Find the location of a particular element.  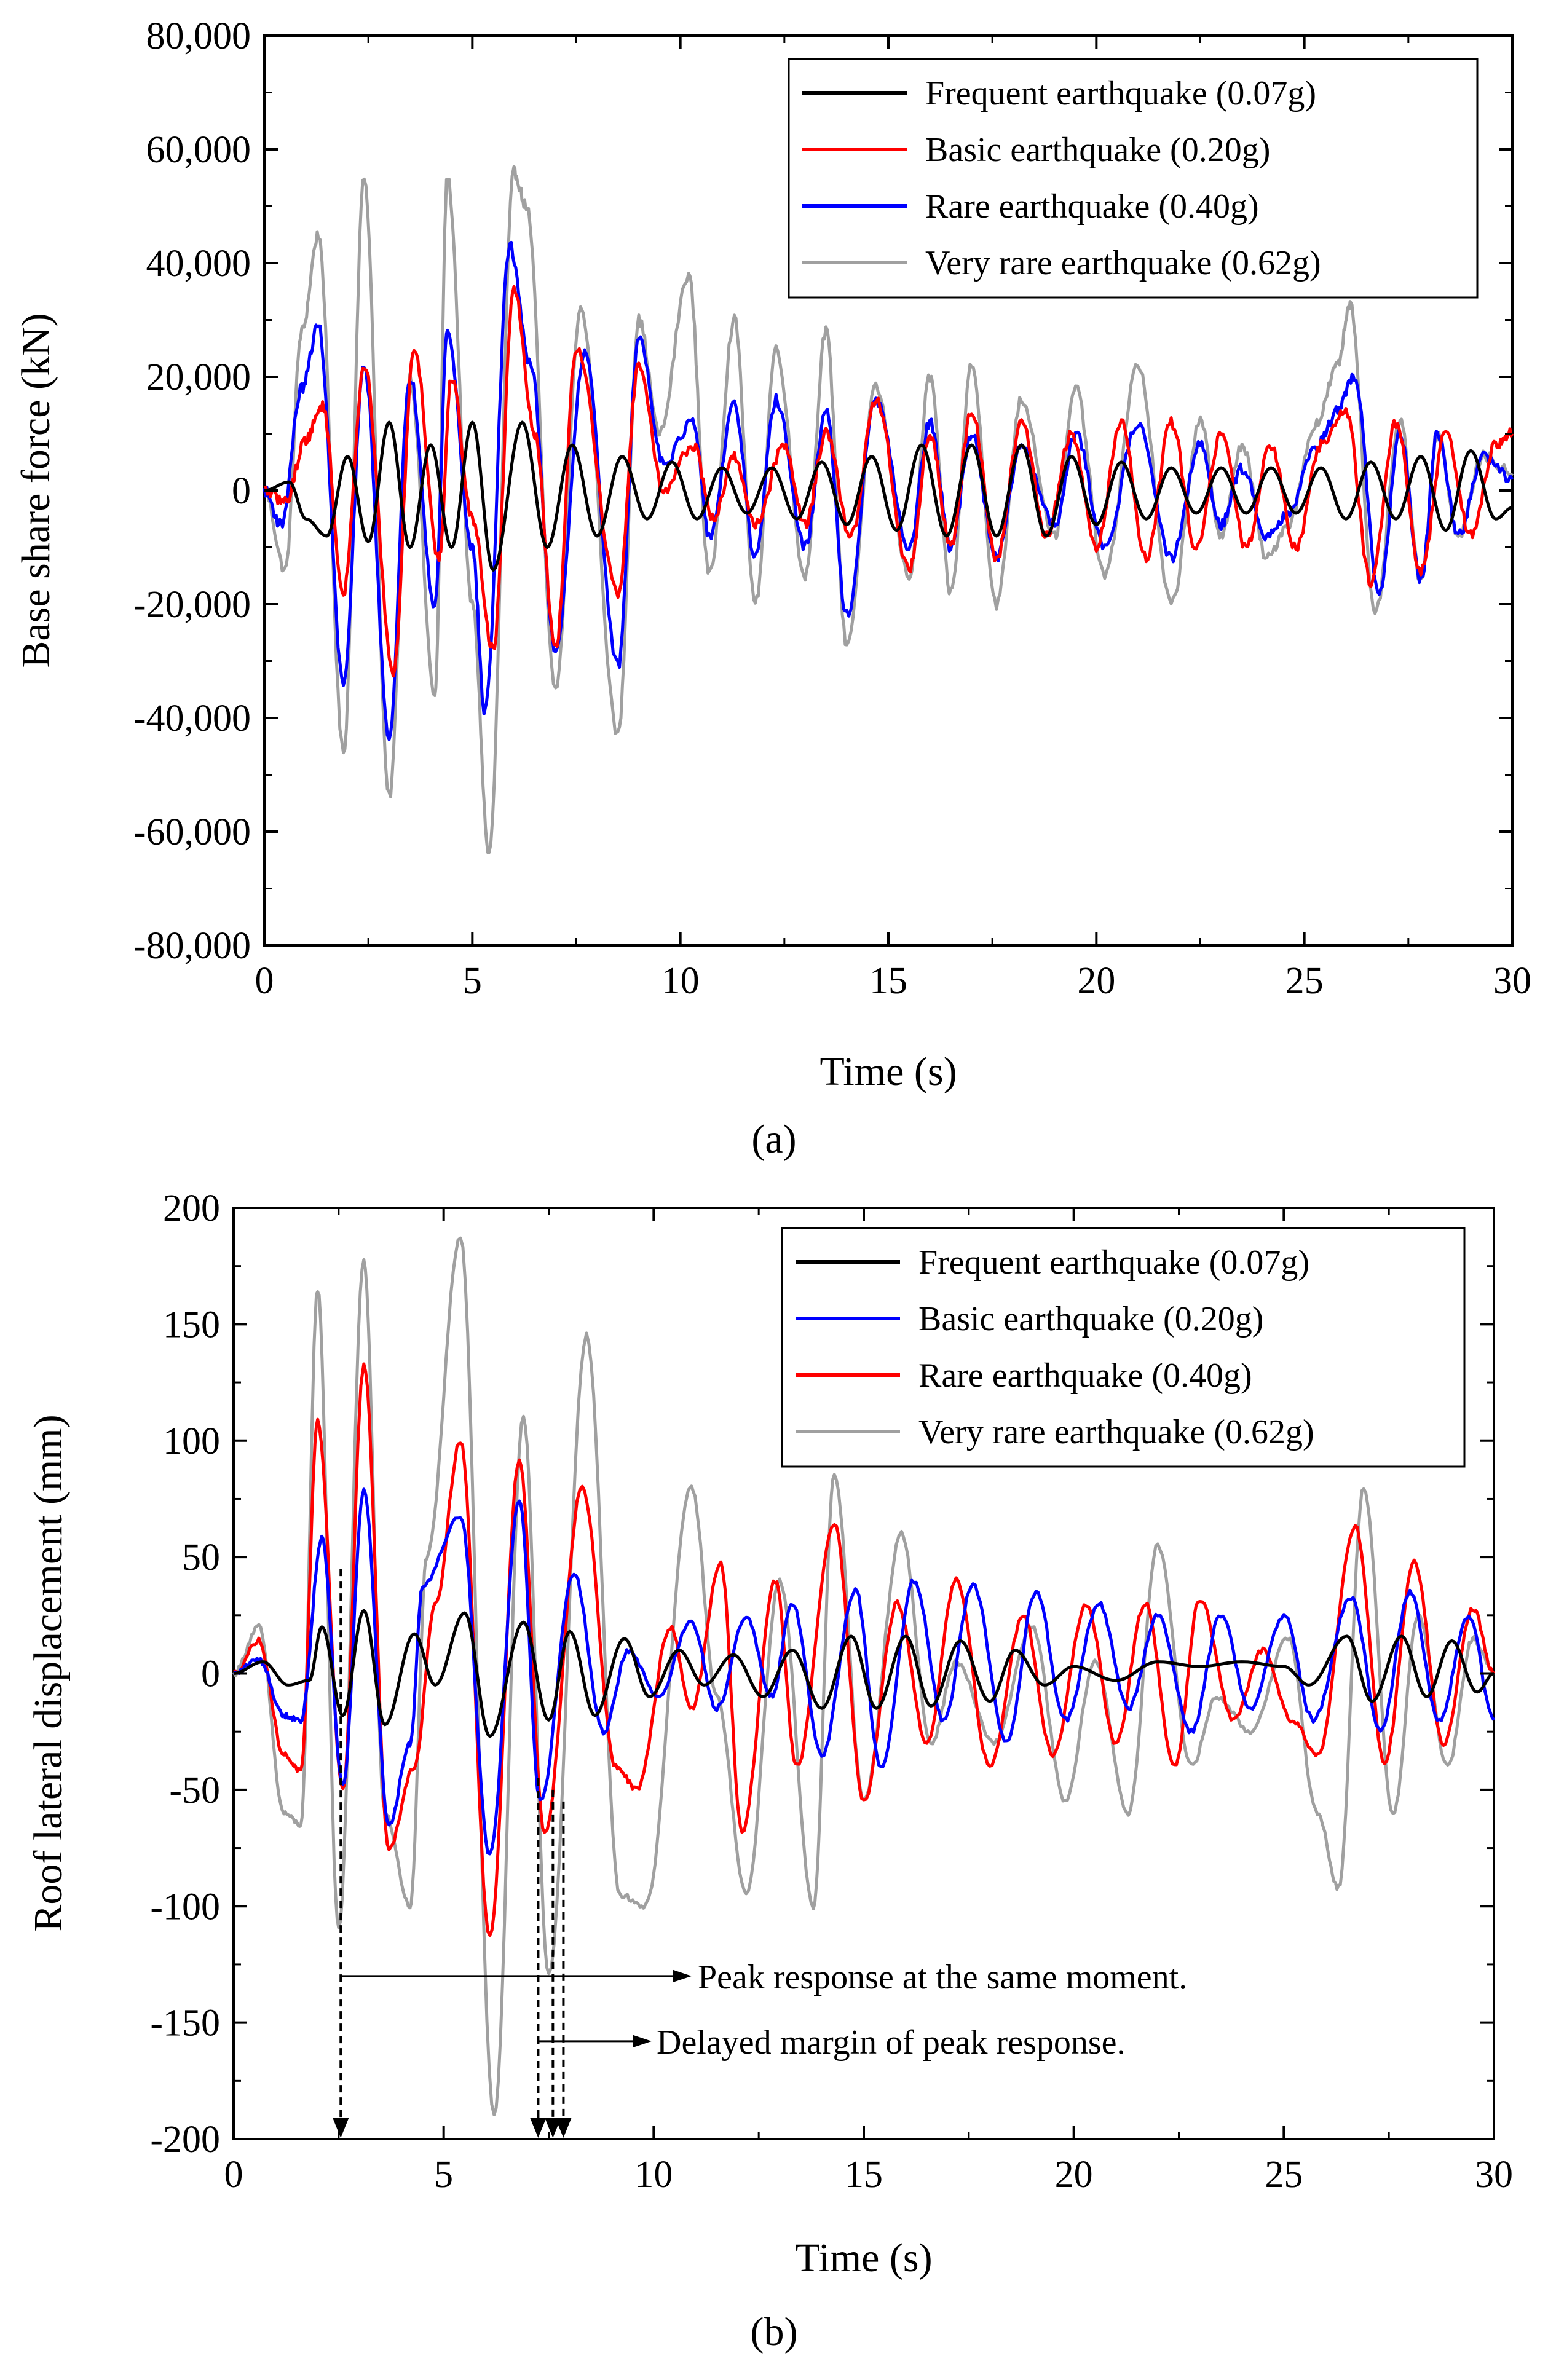

y-axis-label: Roof lateral displacement (mm) is located at coordinates (49, 1672).